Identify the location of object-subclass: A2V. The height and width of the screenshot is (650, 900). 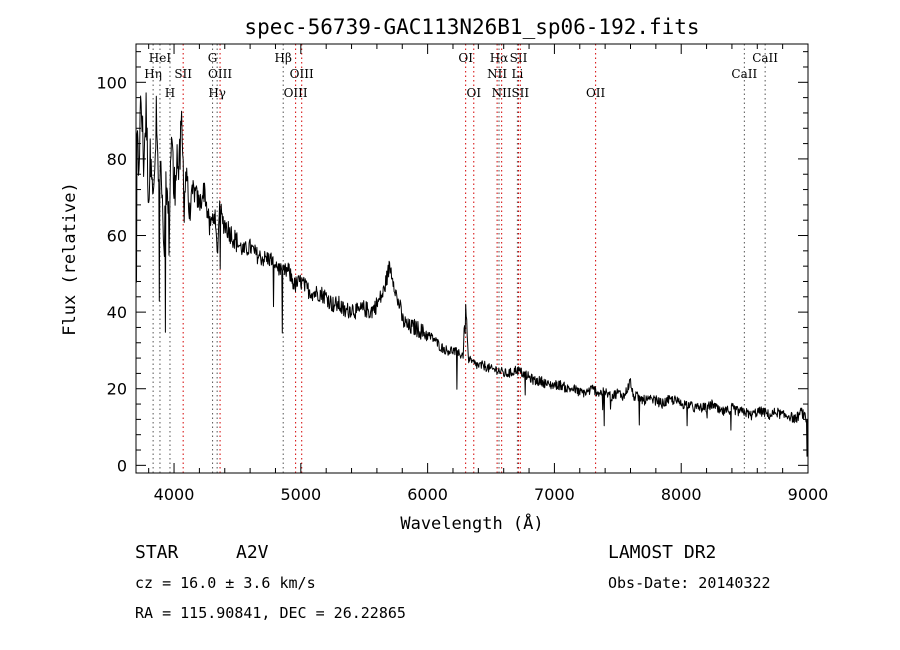
(252, 552).